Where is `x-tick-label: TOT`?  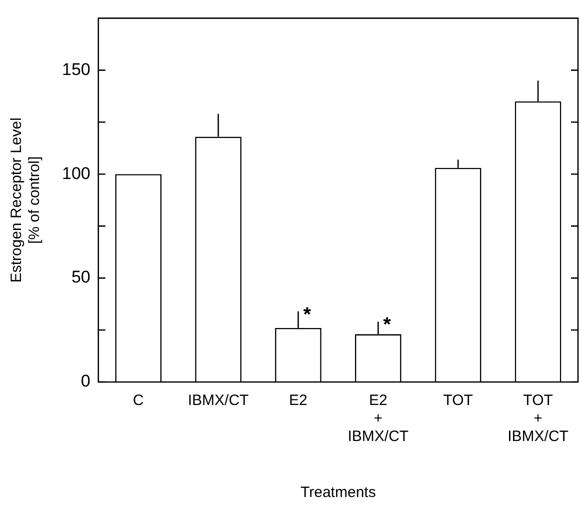 x-tick-label: TOT is located at coordinates (458, 401).